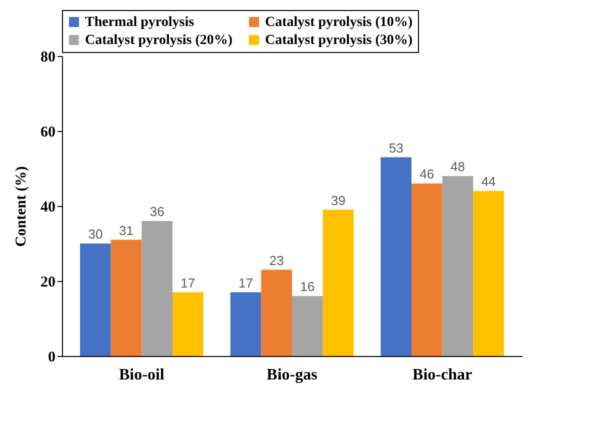 The height and width of the screenshot is (433, 589). What do you see at coordinates (339, 22) in the screenshot?
I see `legend-label: Catalyst pyrolysis (10%)` at bounding box center [339, 22].